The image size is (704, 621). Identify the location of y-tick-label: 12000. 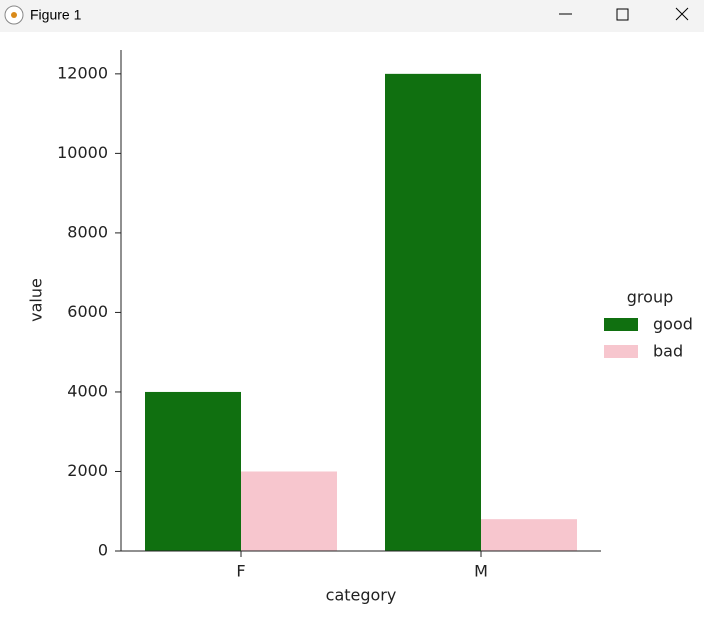
(82, 72).